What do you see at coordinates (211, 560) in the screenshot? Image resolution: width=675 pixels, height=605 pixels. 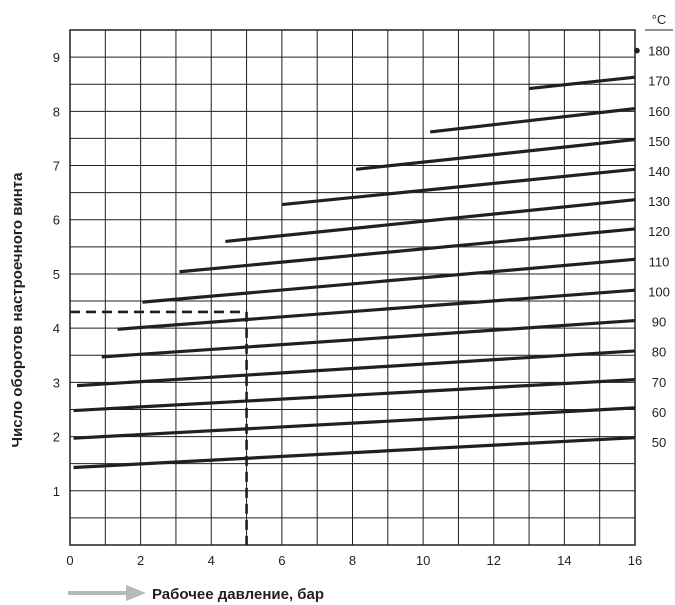 I see `x-tick-label: 4` at bounding box center [211, 560].